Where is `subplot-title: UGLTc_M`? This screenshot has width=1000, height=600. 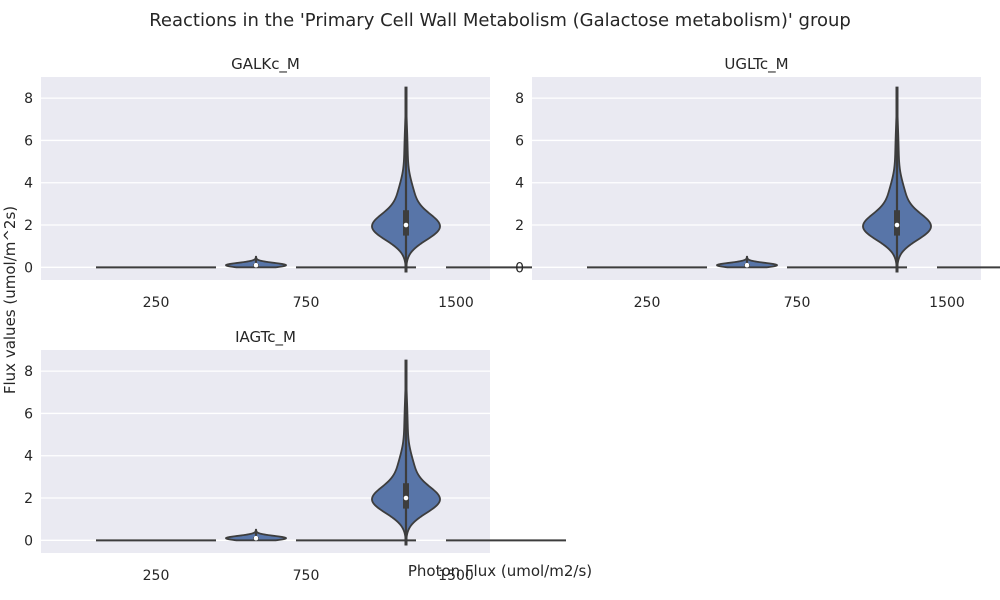 subplot-title: UGLTc_M is located at coordinates (756, 64).